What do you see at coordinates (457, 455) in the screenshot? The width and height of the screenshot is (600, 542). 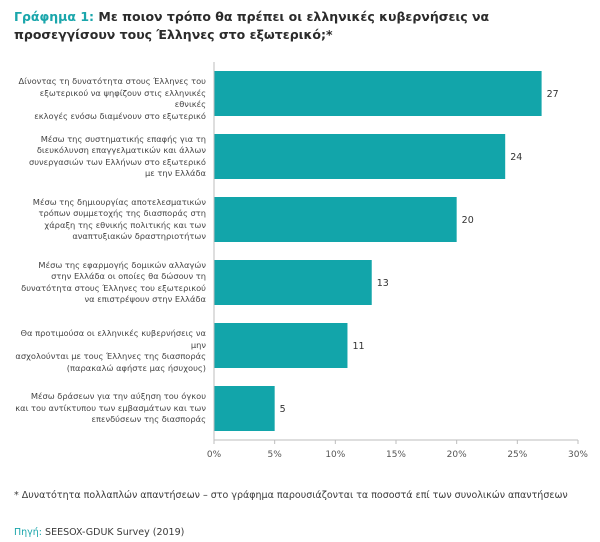 I see `x-tick-label: 20%` at bounding box center [457, 455].